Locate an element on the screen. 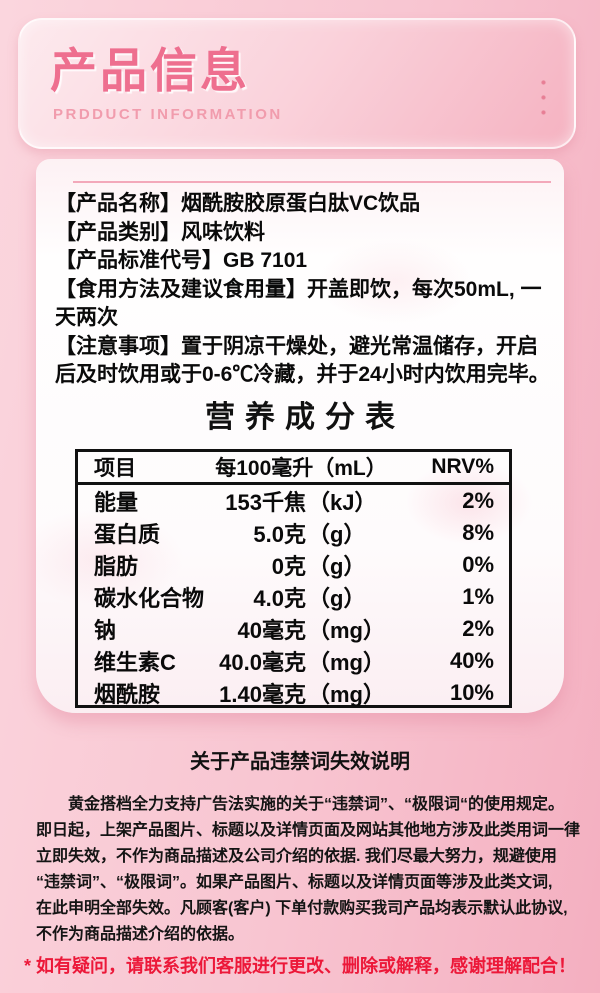 This screenshot has height=993, width=600. table-row: 能量 153千焦 （kJ） 2% is located at coordinates (293, 501).